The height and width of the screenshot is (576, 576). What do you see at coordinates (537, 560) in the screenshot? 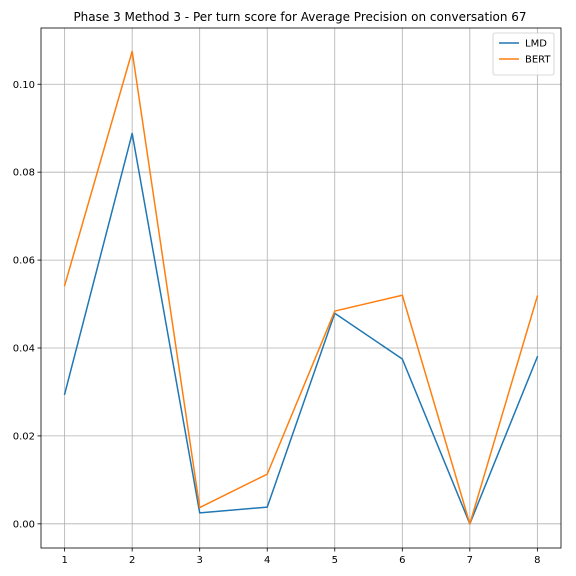
I see `x-tick-label: 8` at bounding box center [537, 560].